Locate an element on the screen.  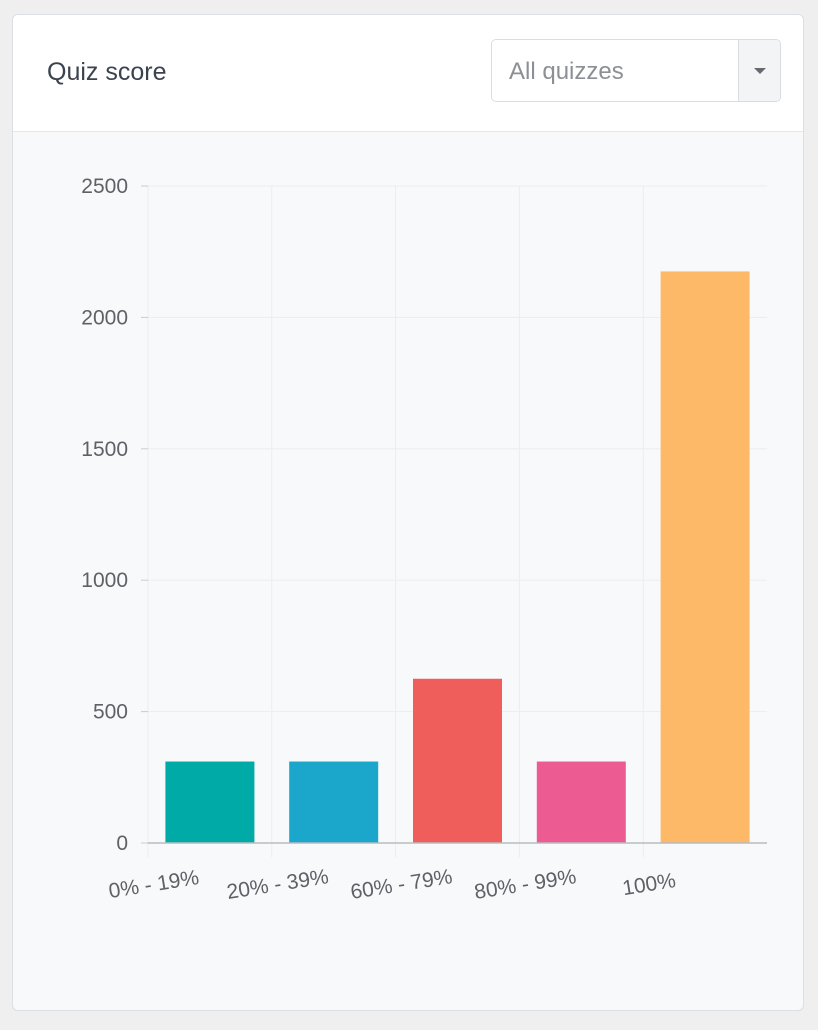
quiz-filter-toggle is located at coordinates (759, 70).